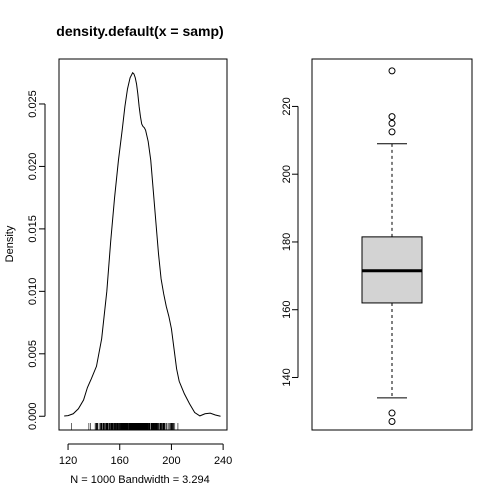  I want to click on boxplot-y-tick-label: 140, so click(287, 377).